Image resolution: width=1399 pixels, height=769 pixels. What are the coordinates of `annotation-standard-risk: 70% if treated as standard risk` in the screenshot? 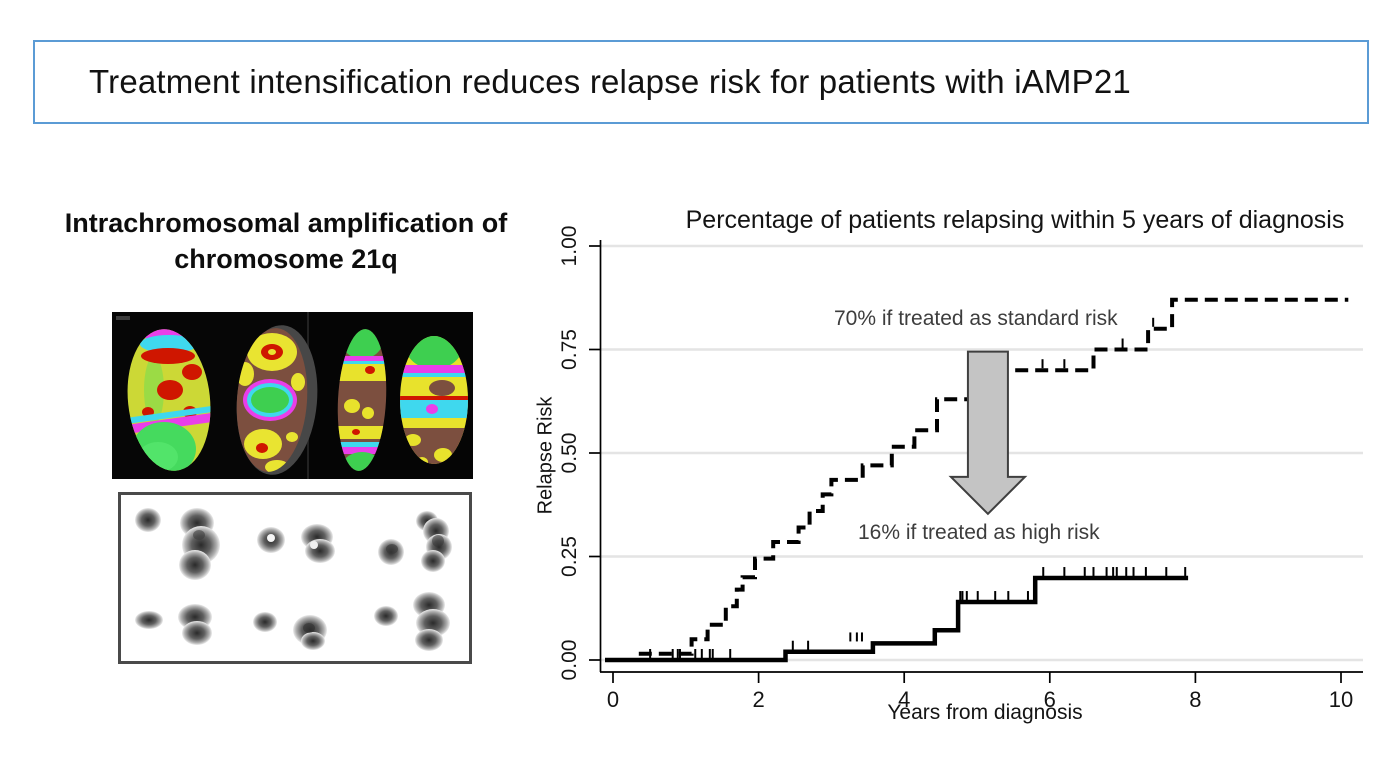 It's located at (976, 318).